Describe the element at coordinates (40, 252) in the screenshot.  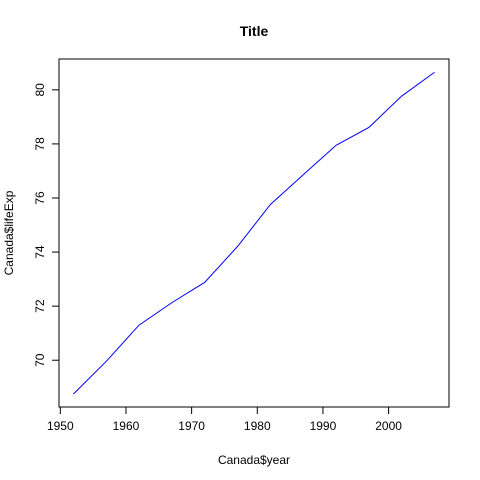
I see `y-tick-label: 74` at that location.